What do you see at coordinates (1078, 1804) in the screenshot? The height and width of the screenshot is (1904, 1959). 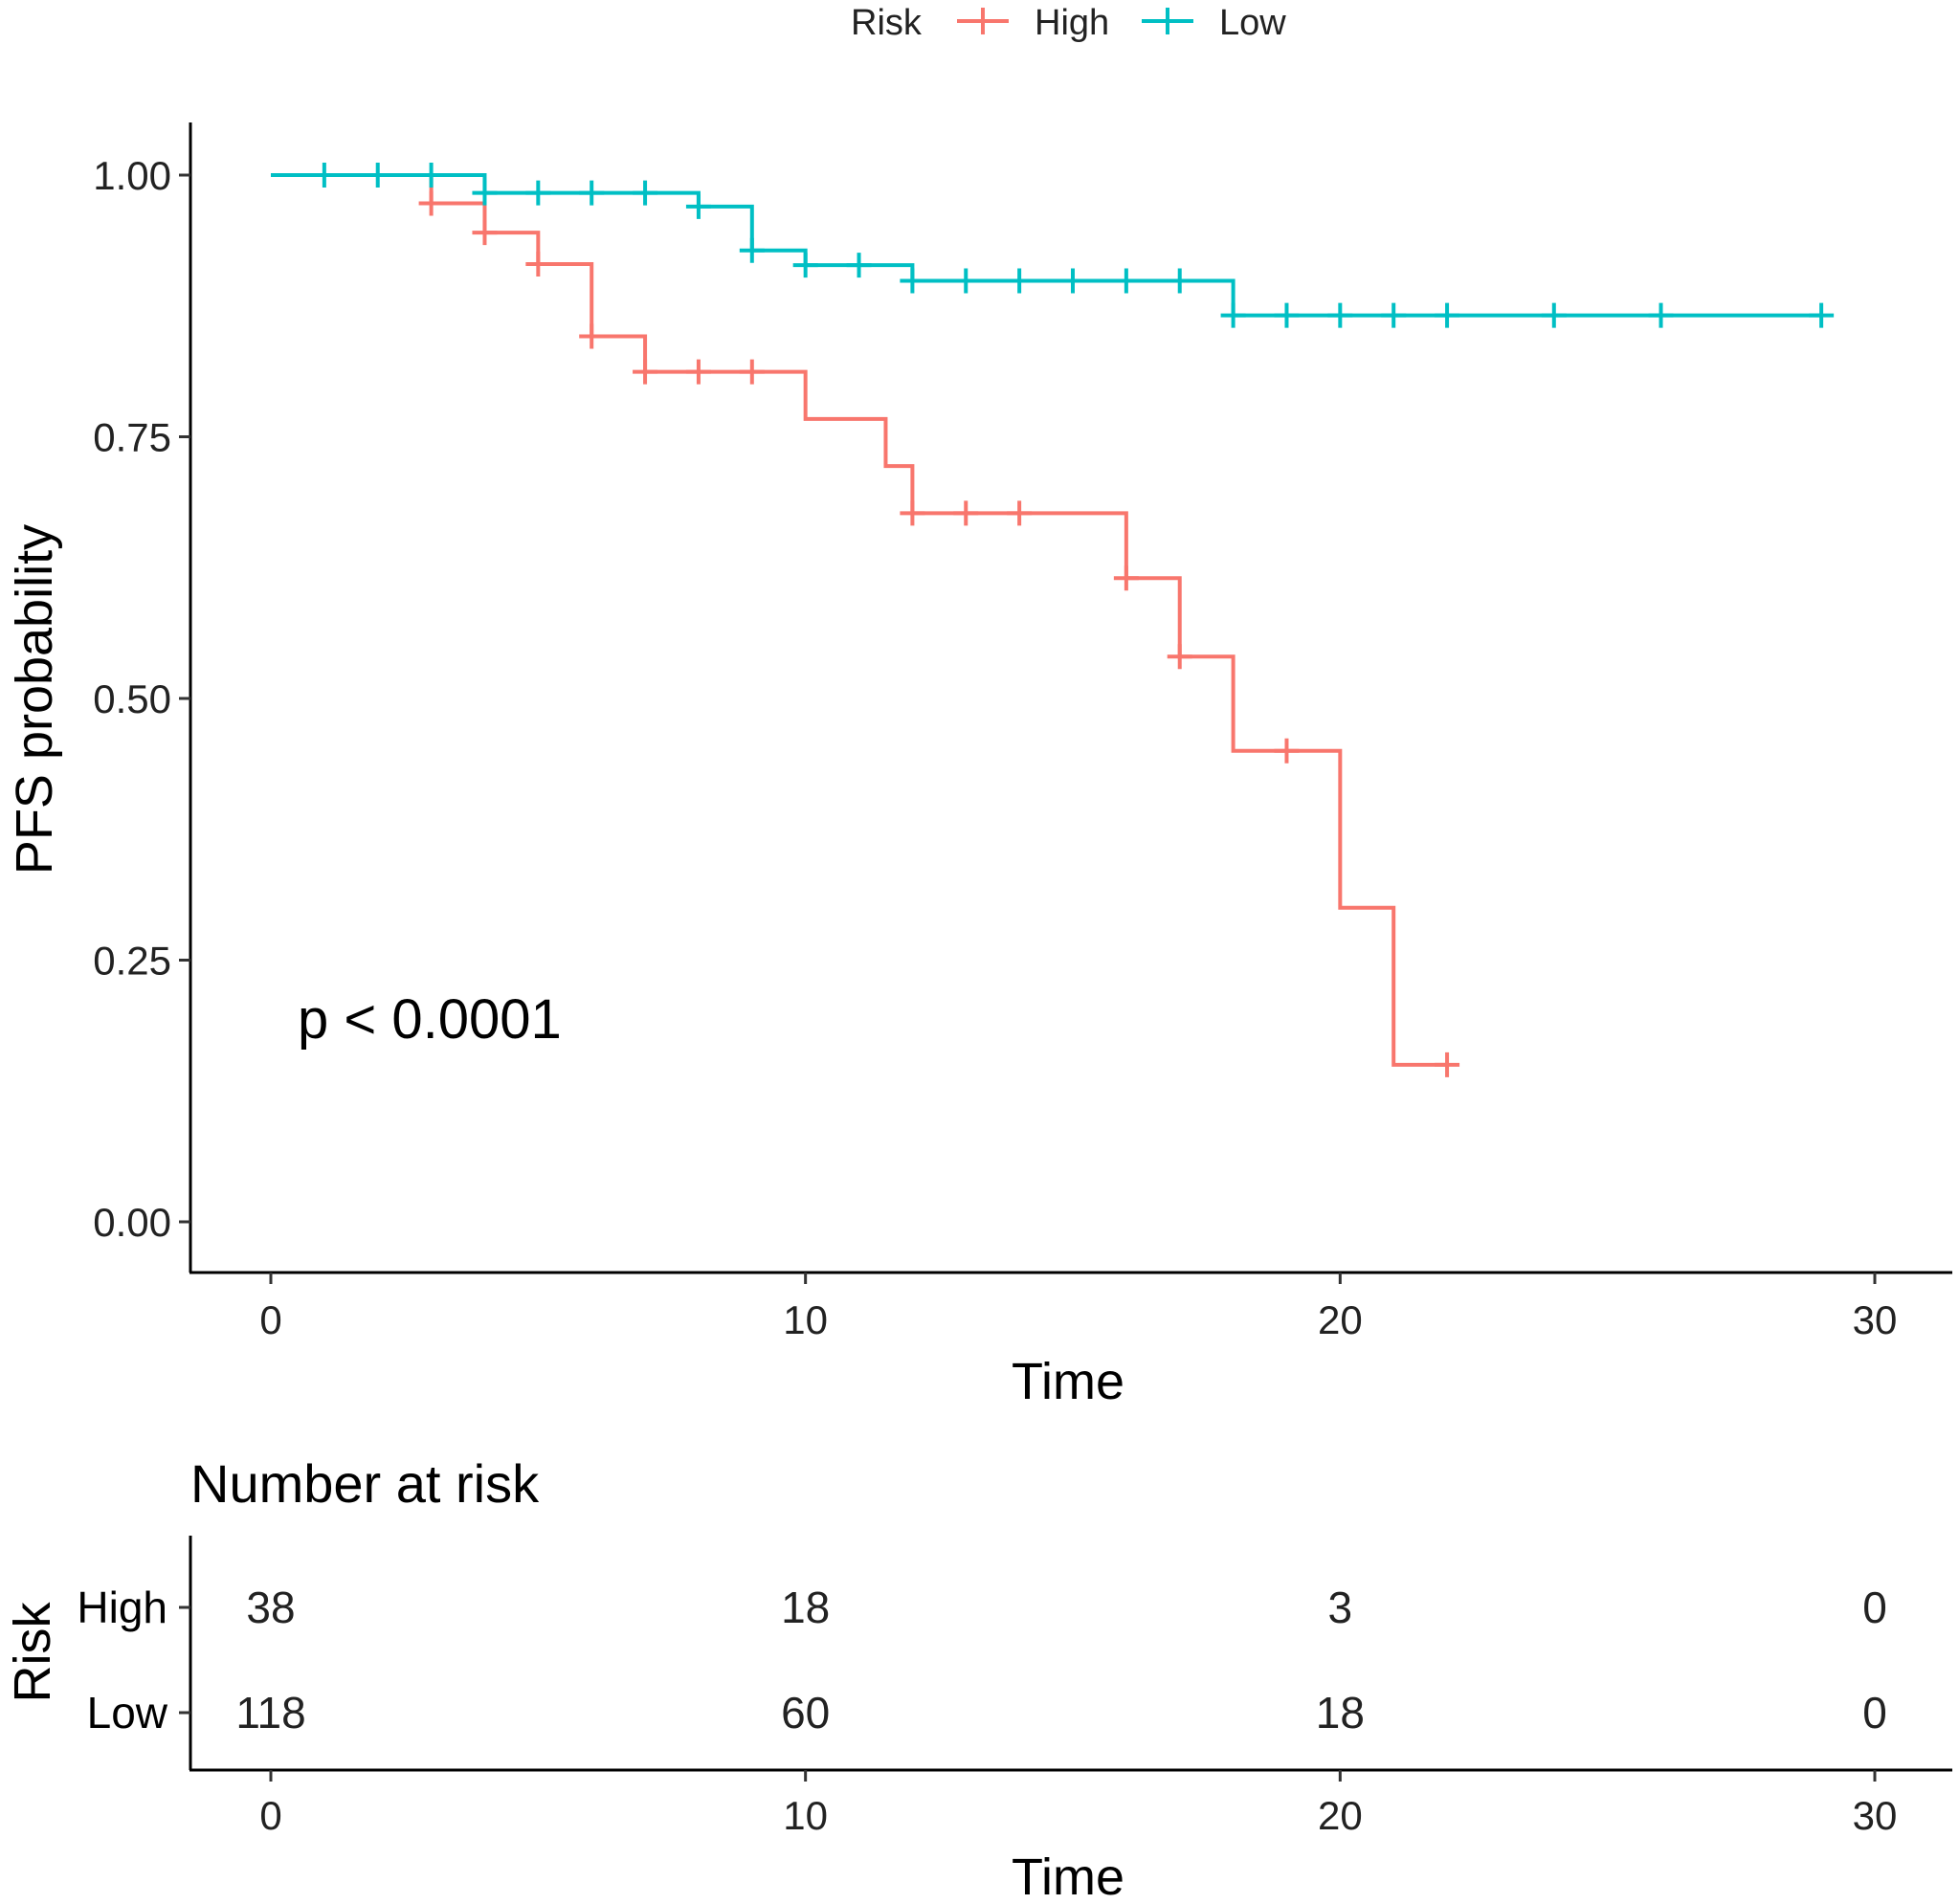 I see `risk-x-ticks: 0 10 20 30` at bounding box center [1078, 1804].